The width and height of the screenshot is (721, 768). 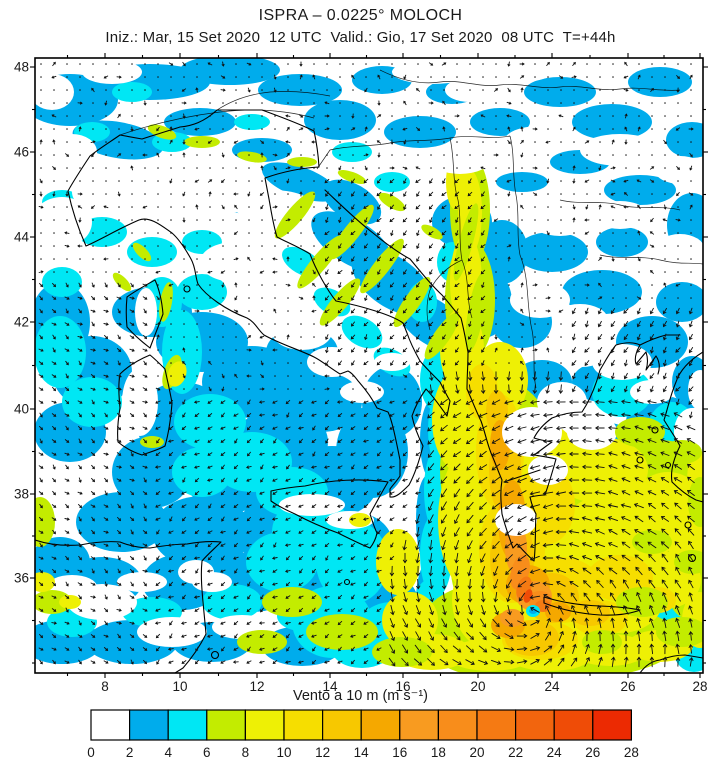 I want to click on sardinia-coastline, so click(x=145, y=405).